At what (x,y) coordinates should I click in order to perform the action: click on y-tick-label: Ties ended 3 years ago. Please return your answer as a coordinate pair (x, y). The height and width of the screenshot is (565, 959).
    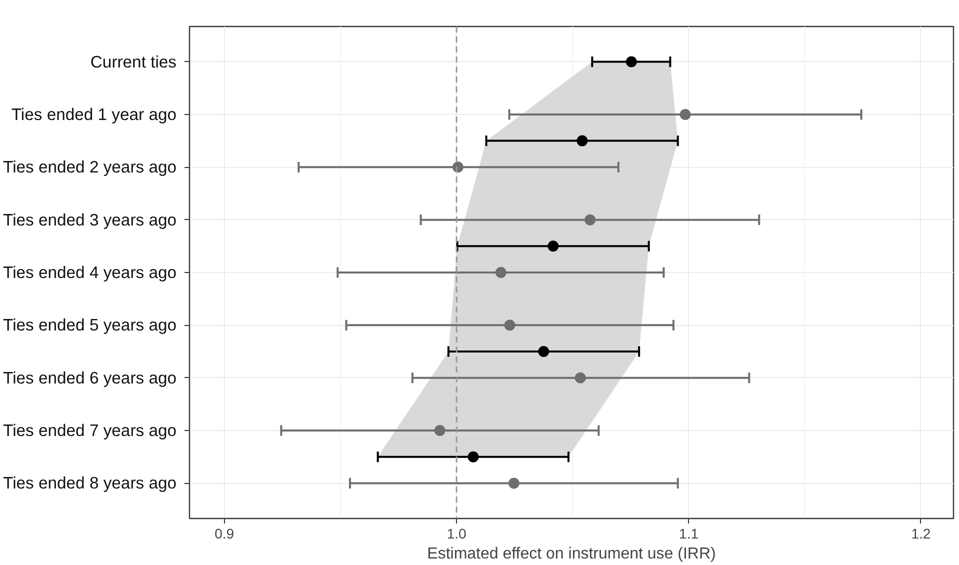
    Looking at the image, I should click on (90, 220).